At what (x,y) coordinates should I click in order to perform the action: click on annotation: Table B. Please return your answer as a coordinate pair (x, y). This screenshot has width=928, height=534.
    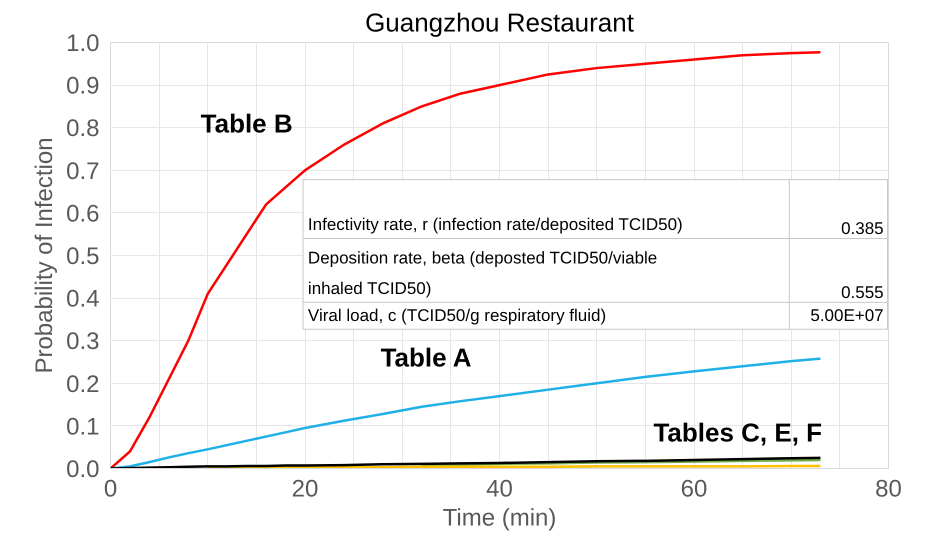
    Looking at the image, I should click on (246, 123).